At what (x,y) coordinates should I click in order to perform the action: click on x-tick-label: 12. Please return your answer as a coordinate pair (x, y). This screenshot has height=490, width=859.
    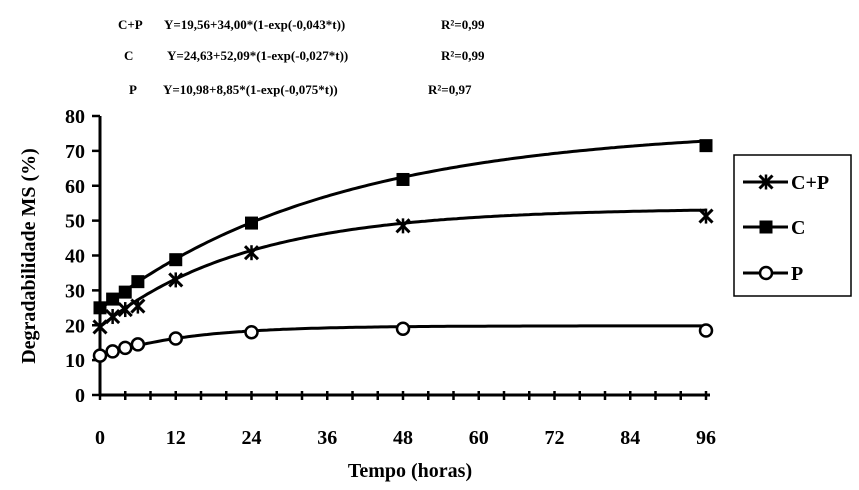
    Looking at the image, I should click on (176, 438).